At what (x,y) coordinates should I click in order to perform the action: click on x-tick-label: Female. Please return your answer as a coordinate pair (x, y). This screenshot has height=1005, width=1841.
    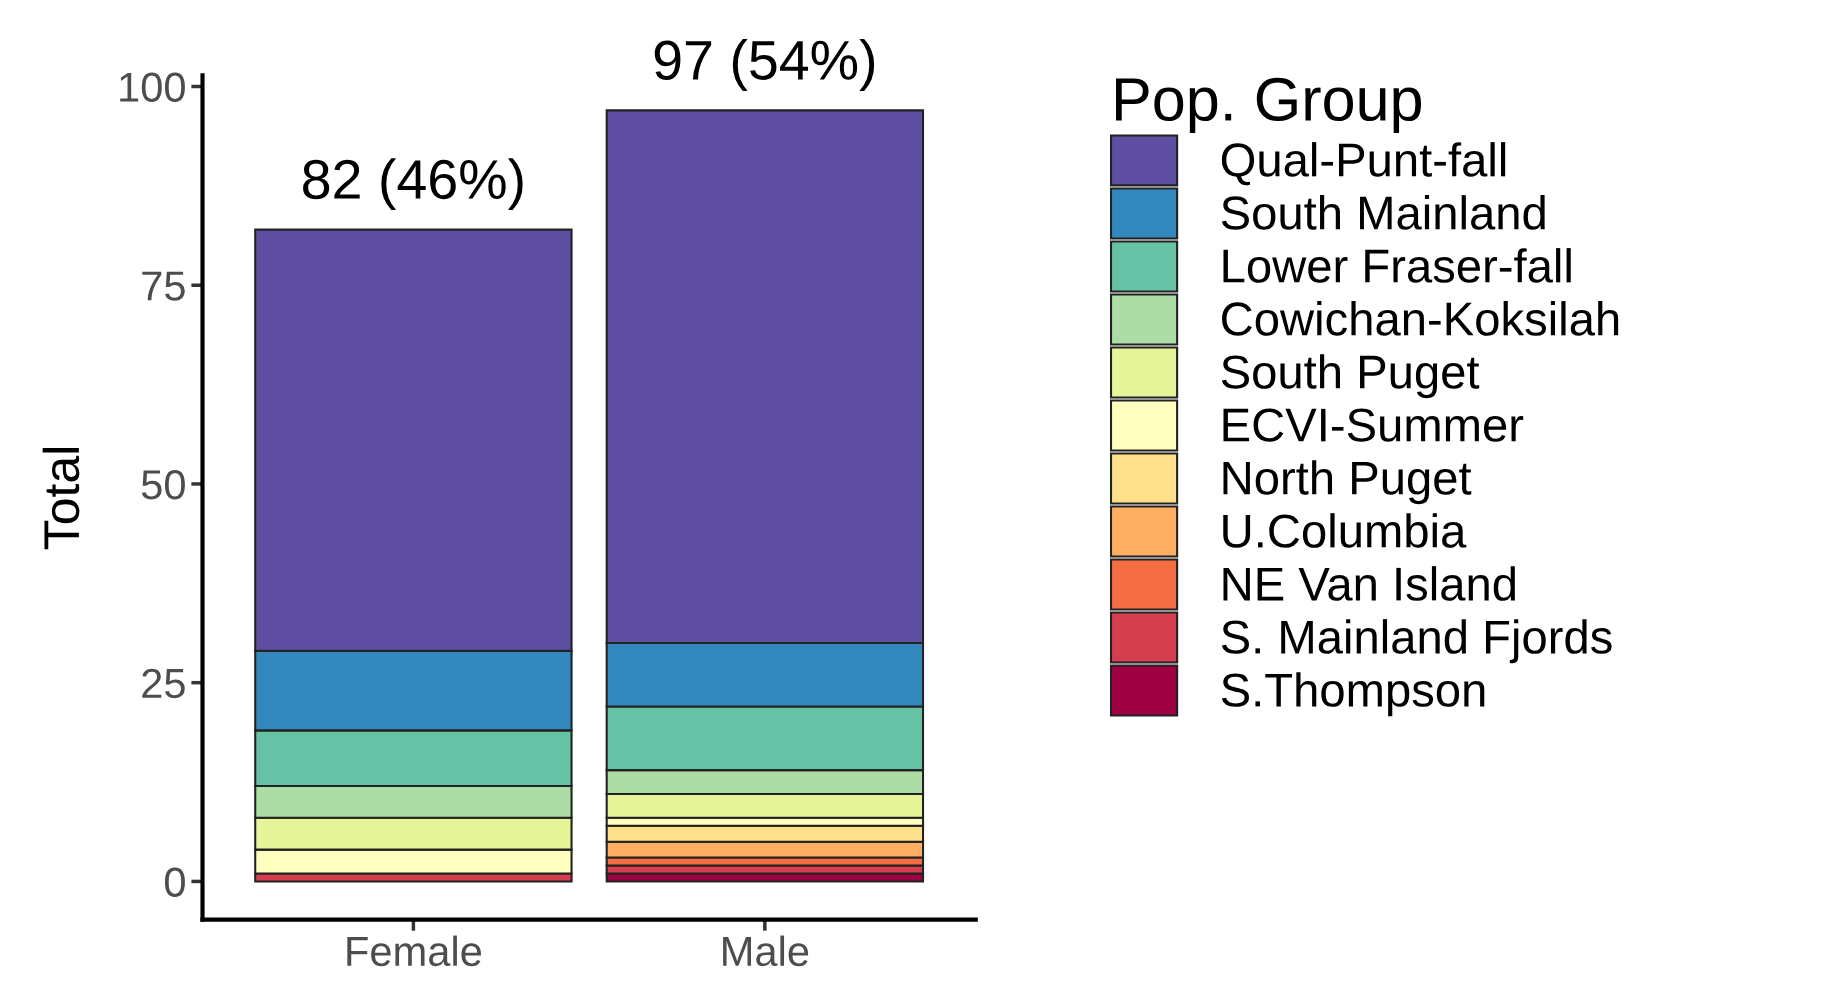
    Looking at the image, I should click on (414, 951).